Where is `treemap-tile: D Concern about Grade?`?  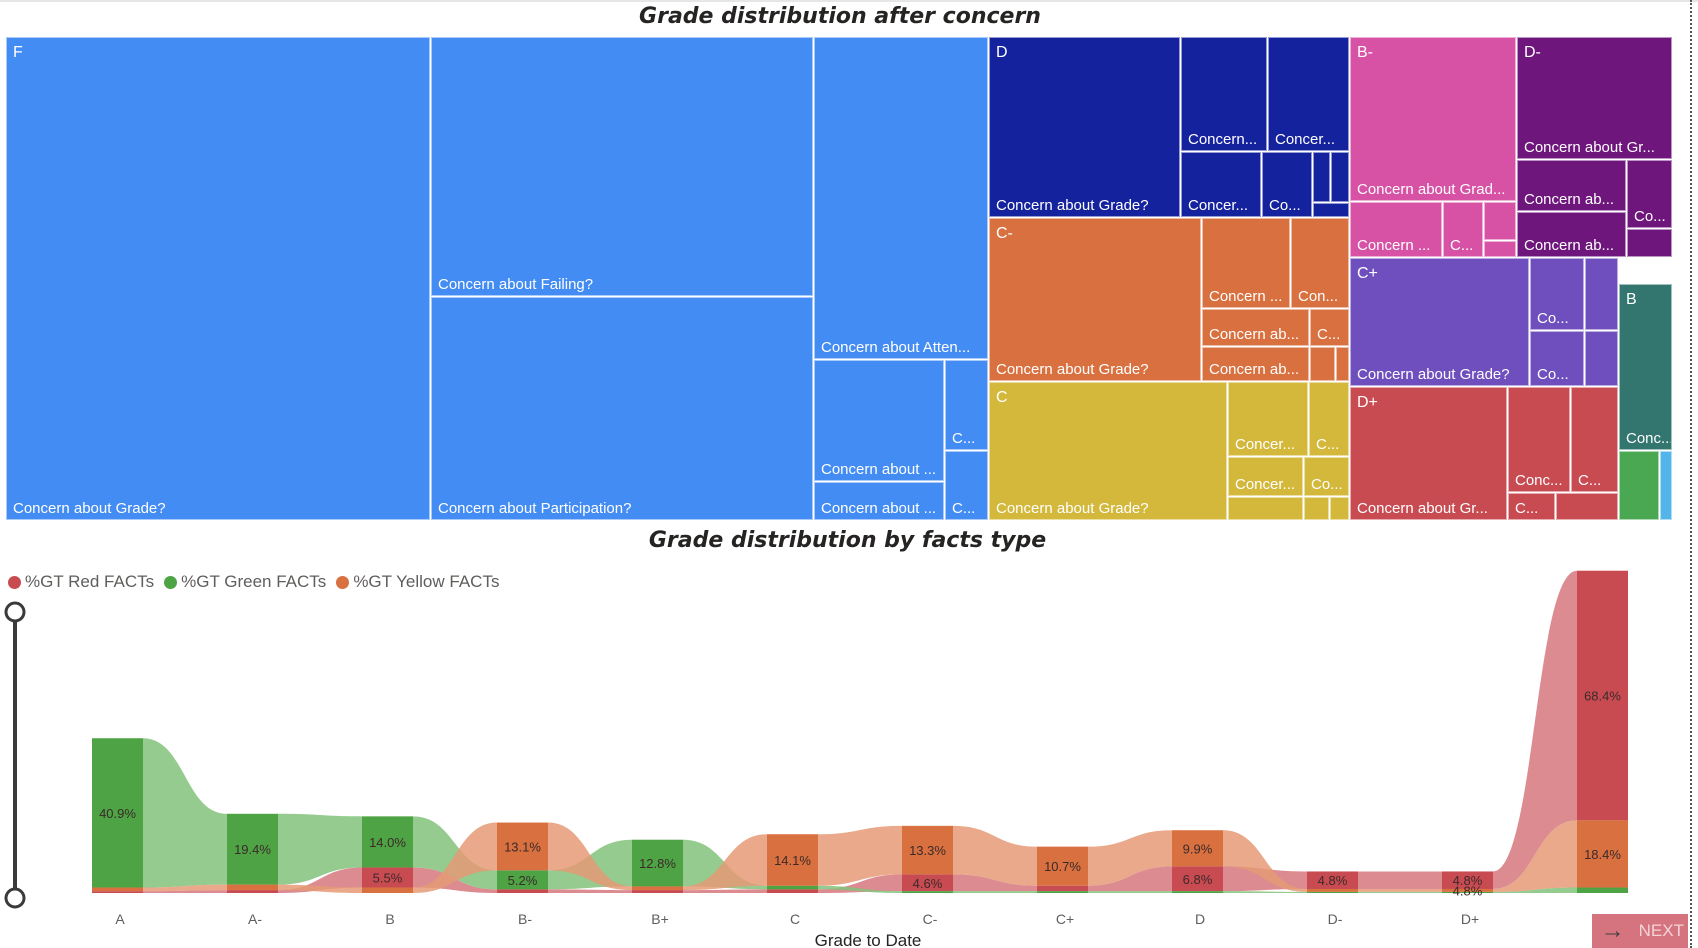 treemap-tile: D Concern about Grade? is located at coordinates (1084, 127).